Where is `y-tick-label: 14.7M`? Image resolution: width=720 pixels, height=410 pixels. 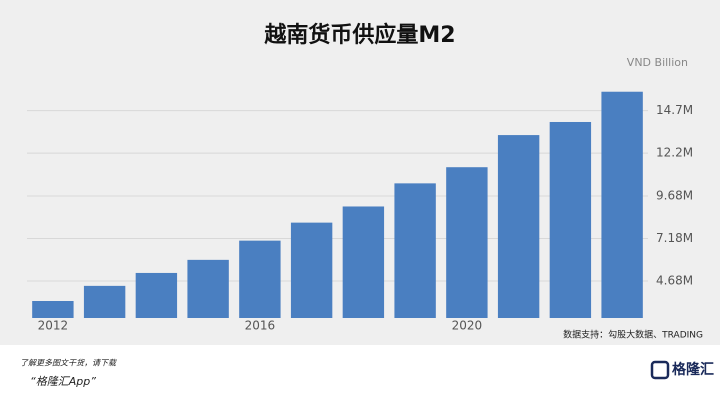
y-tick-label: 14.7M is located at coordinates (674, 110).